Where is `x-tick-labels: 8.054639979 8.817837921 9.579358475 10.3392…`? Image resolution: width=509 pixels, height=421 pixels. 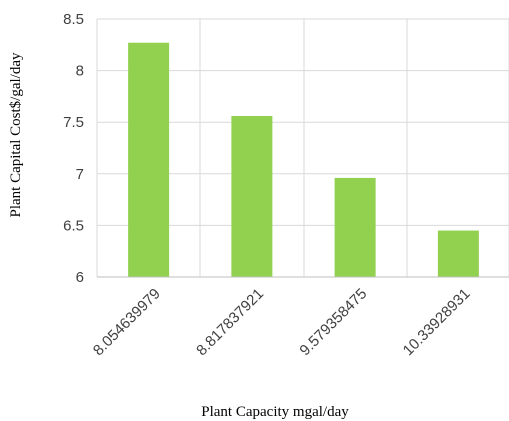 x-tick-labels: 8.054639979 8.817837921 9.579358475 10.3392… is located at coordinates (282, 322).